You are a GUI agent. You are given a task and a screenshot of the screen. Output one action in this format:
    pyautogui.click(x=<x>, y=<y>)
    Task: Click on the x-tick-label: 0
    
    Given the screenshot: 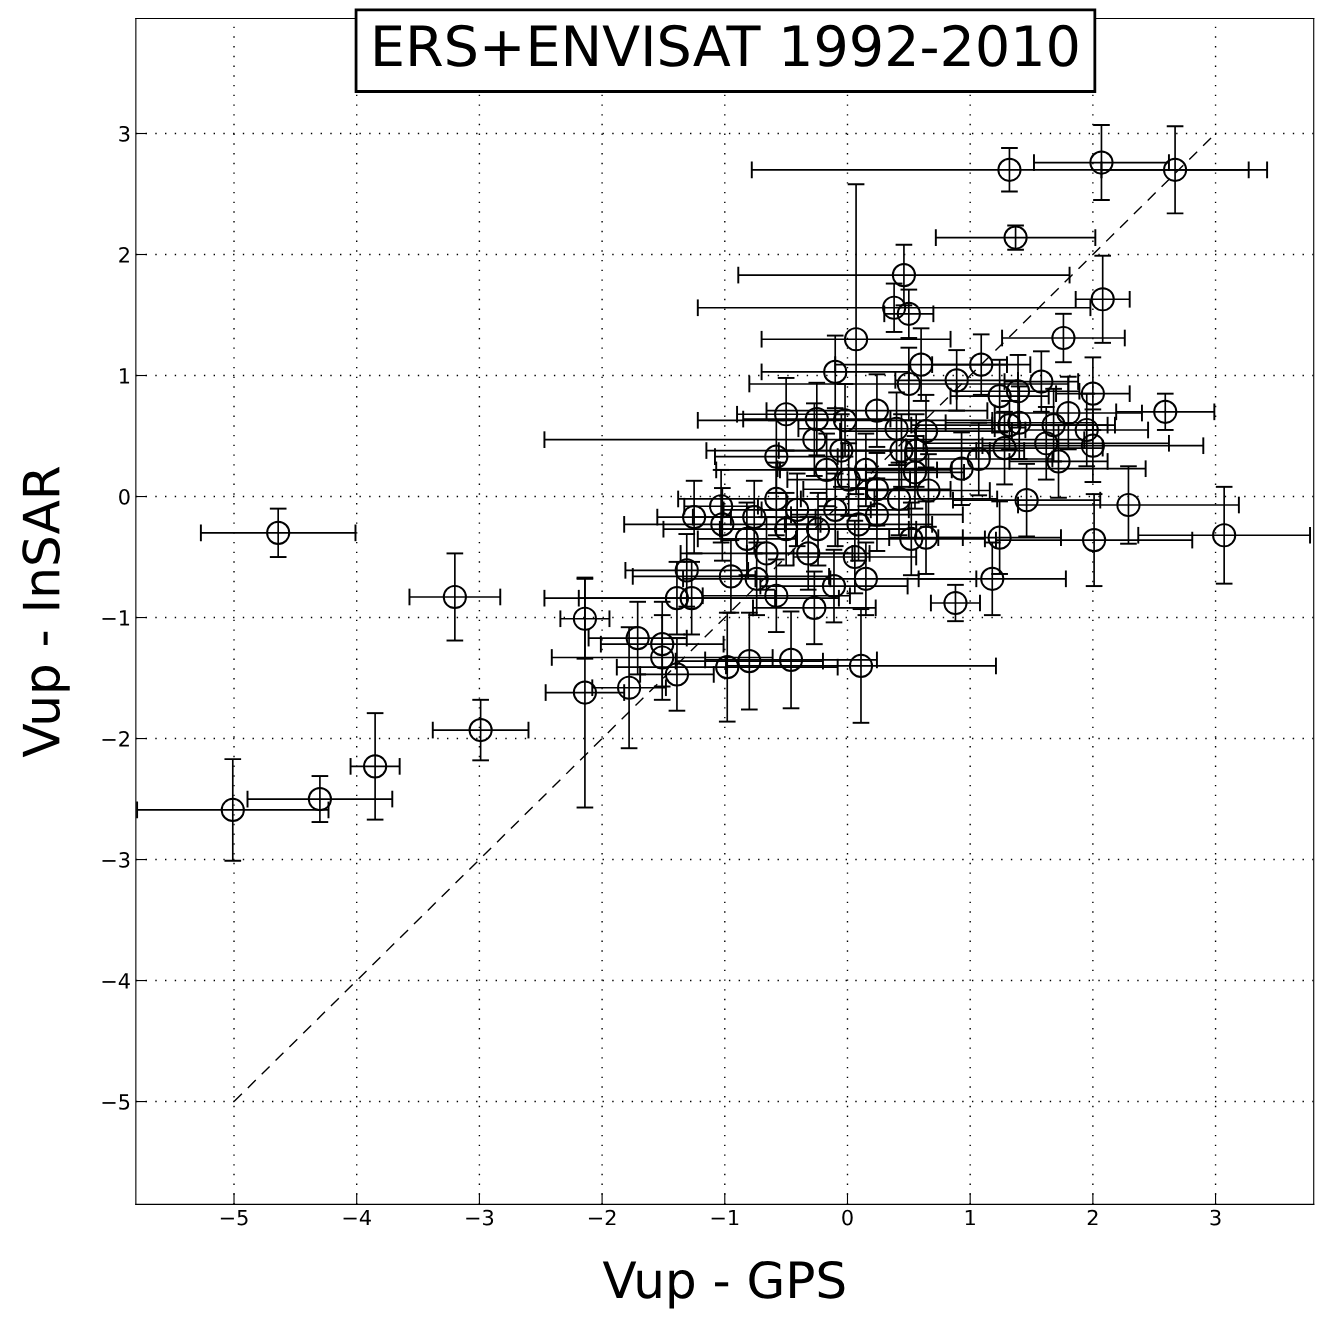 What is the action you would take?
    pyautogui.click(x=847, y=1217)
    